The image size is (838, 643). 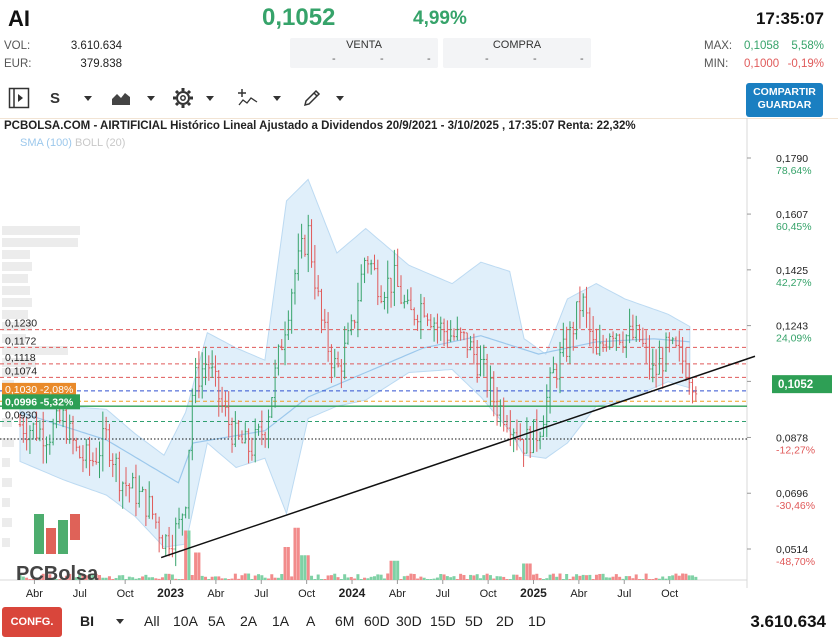 What do you see at coordinates (487, 59) in the screenshot?
I see `buy-orders: -` at bounding box center [487, 59].